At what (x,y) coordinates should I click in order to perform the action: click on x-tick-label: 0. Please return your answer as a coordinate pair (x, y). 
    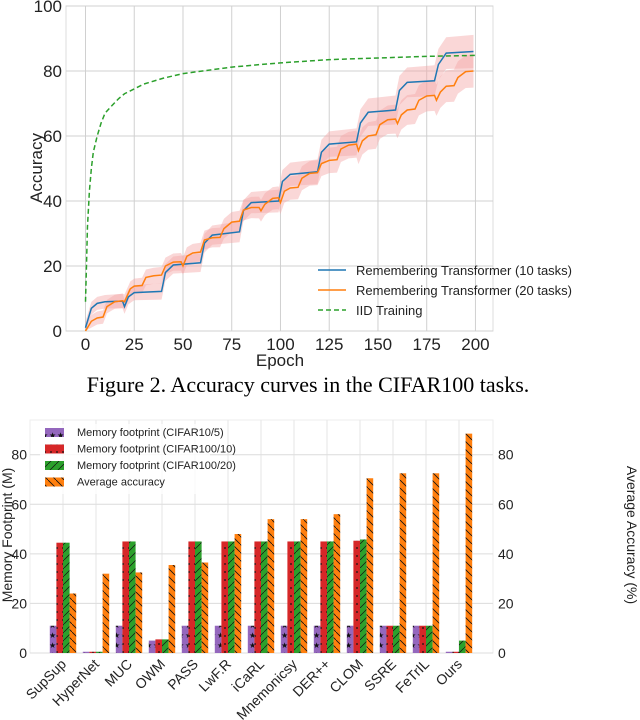
    Looking at the image, I should click on (85, 344).